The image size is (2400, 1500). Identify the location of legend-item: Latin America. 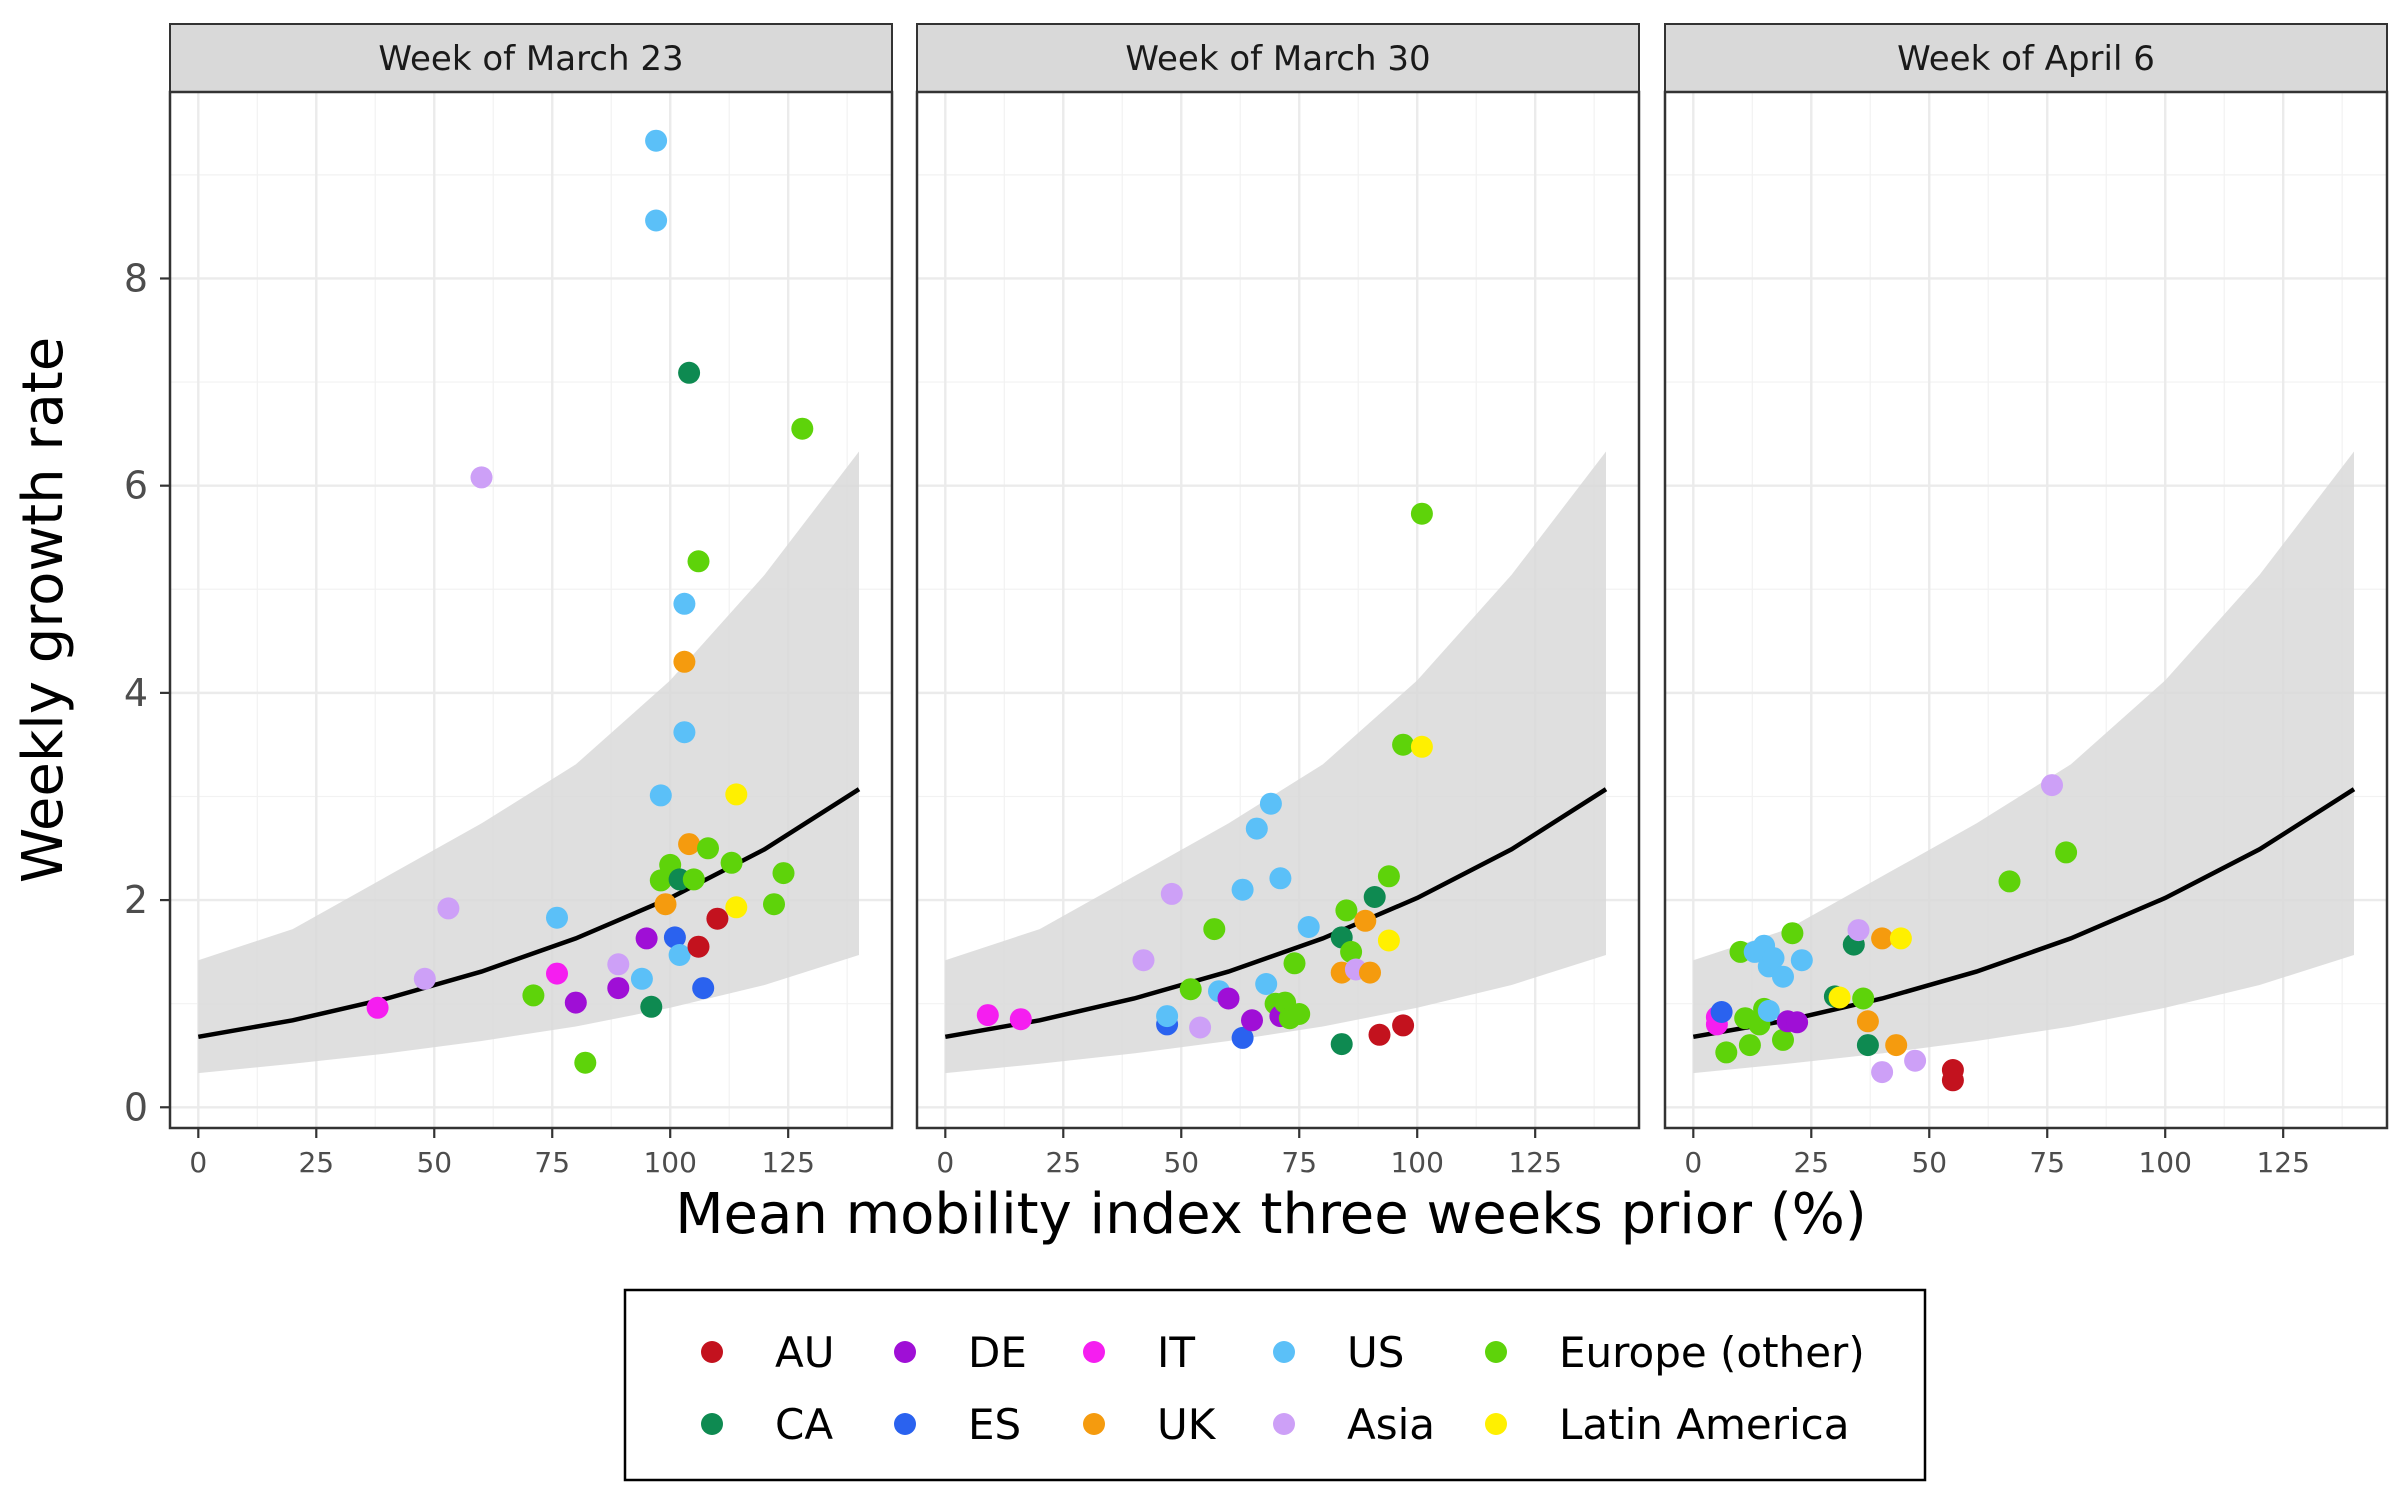
(1667, 1424).